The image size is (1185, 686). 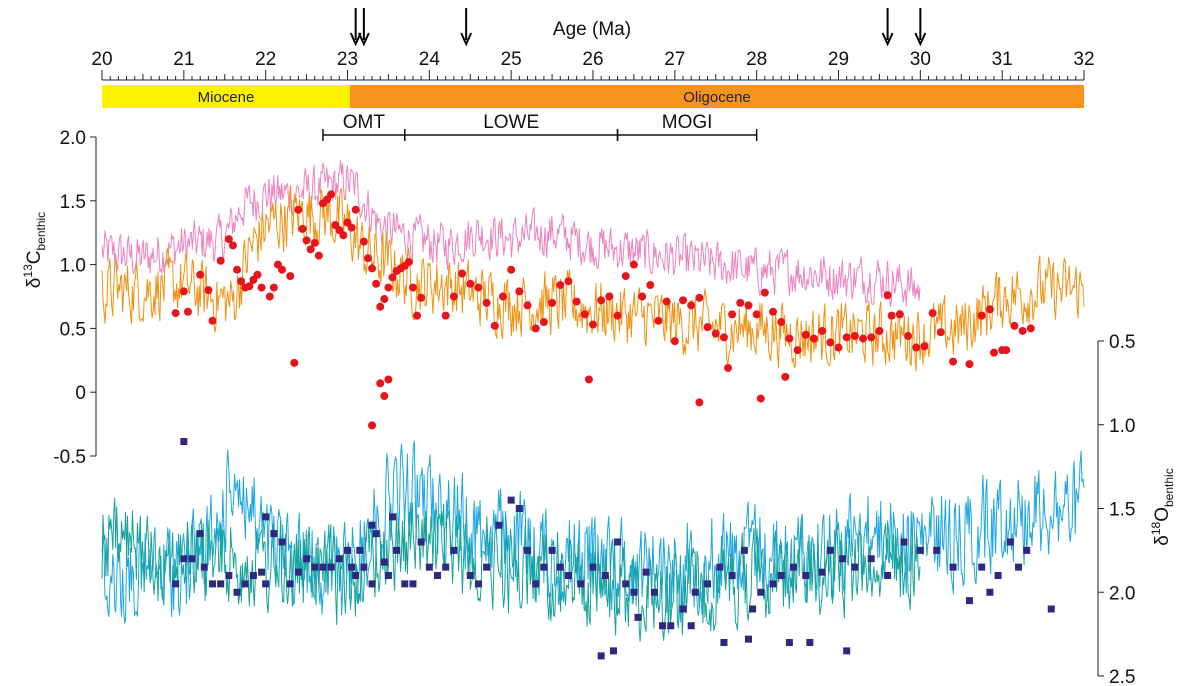 What do you see at coordinates (430, 59) in the screenshot?
I see `age-tick-label: 24` at bounding box center [430, 59].